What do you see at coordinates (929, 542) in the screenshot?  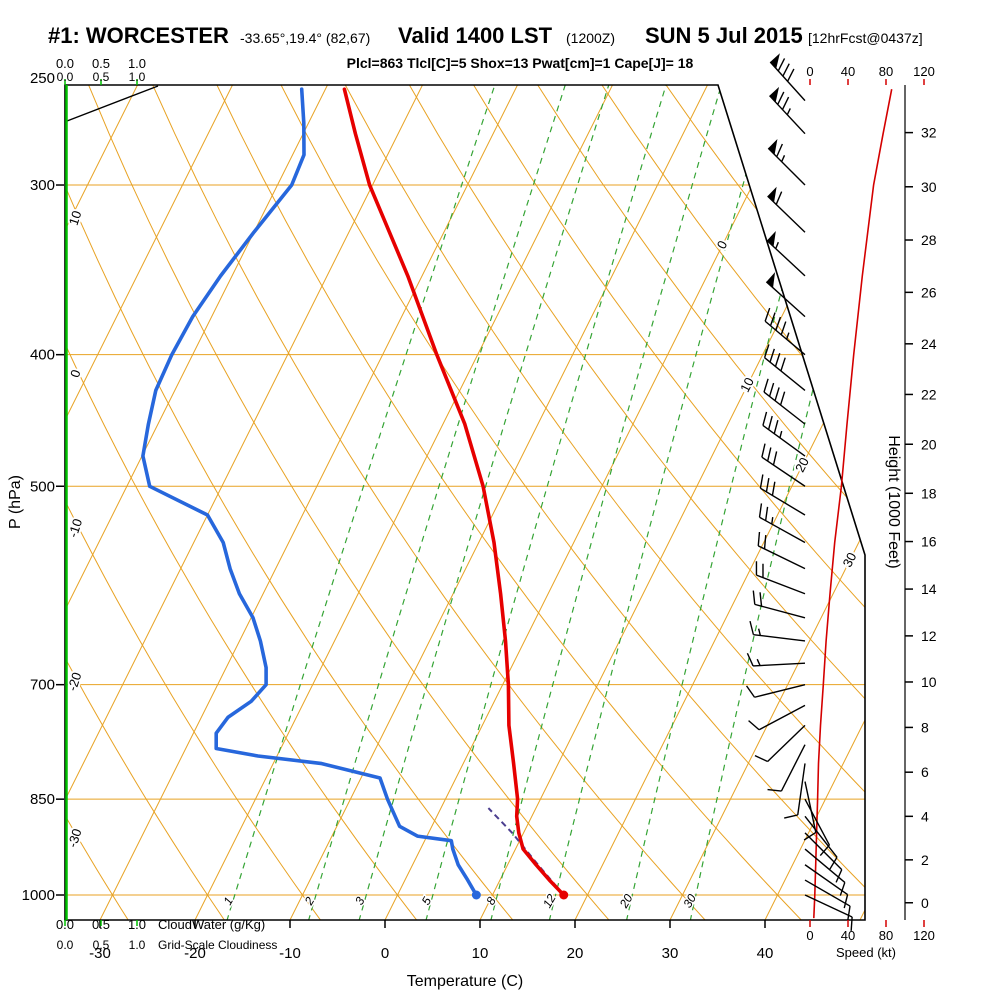 I see `svg-text: 16` at bounding box center [929, 542].